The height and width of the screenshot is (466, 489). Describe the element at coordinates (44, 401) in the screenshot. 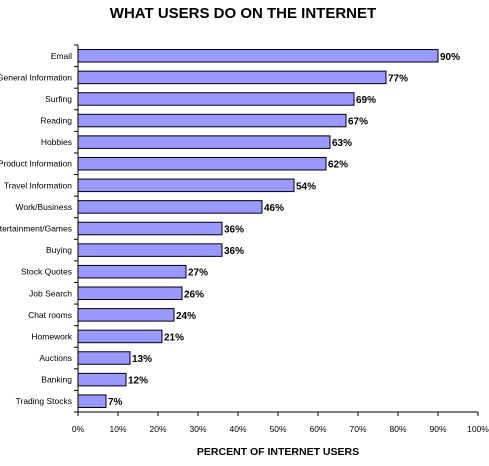

I see `category-label: Trading Stocks` at that location.